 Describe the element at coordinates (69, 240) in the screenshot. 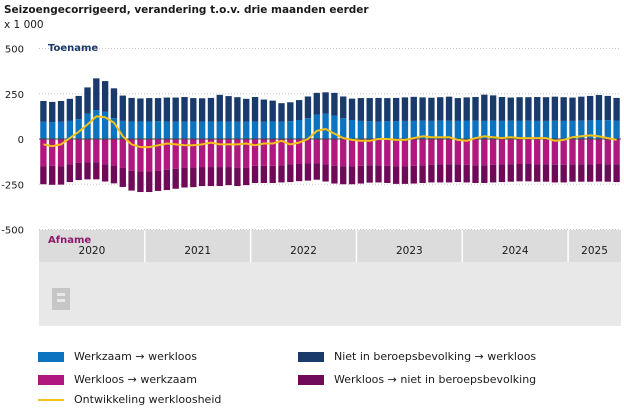

I see `afname-label: Afname` at that location.